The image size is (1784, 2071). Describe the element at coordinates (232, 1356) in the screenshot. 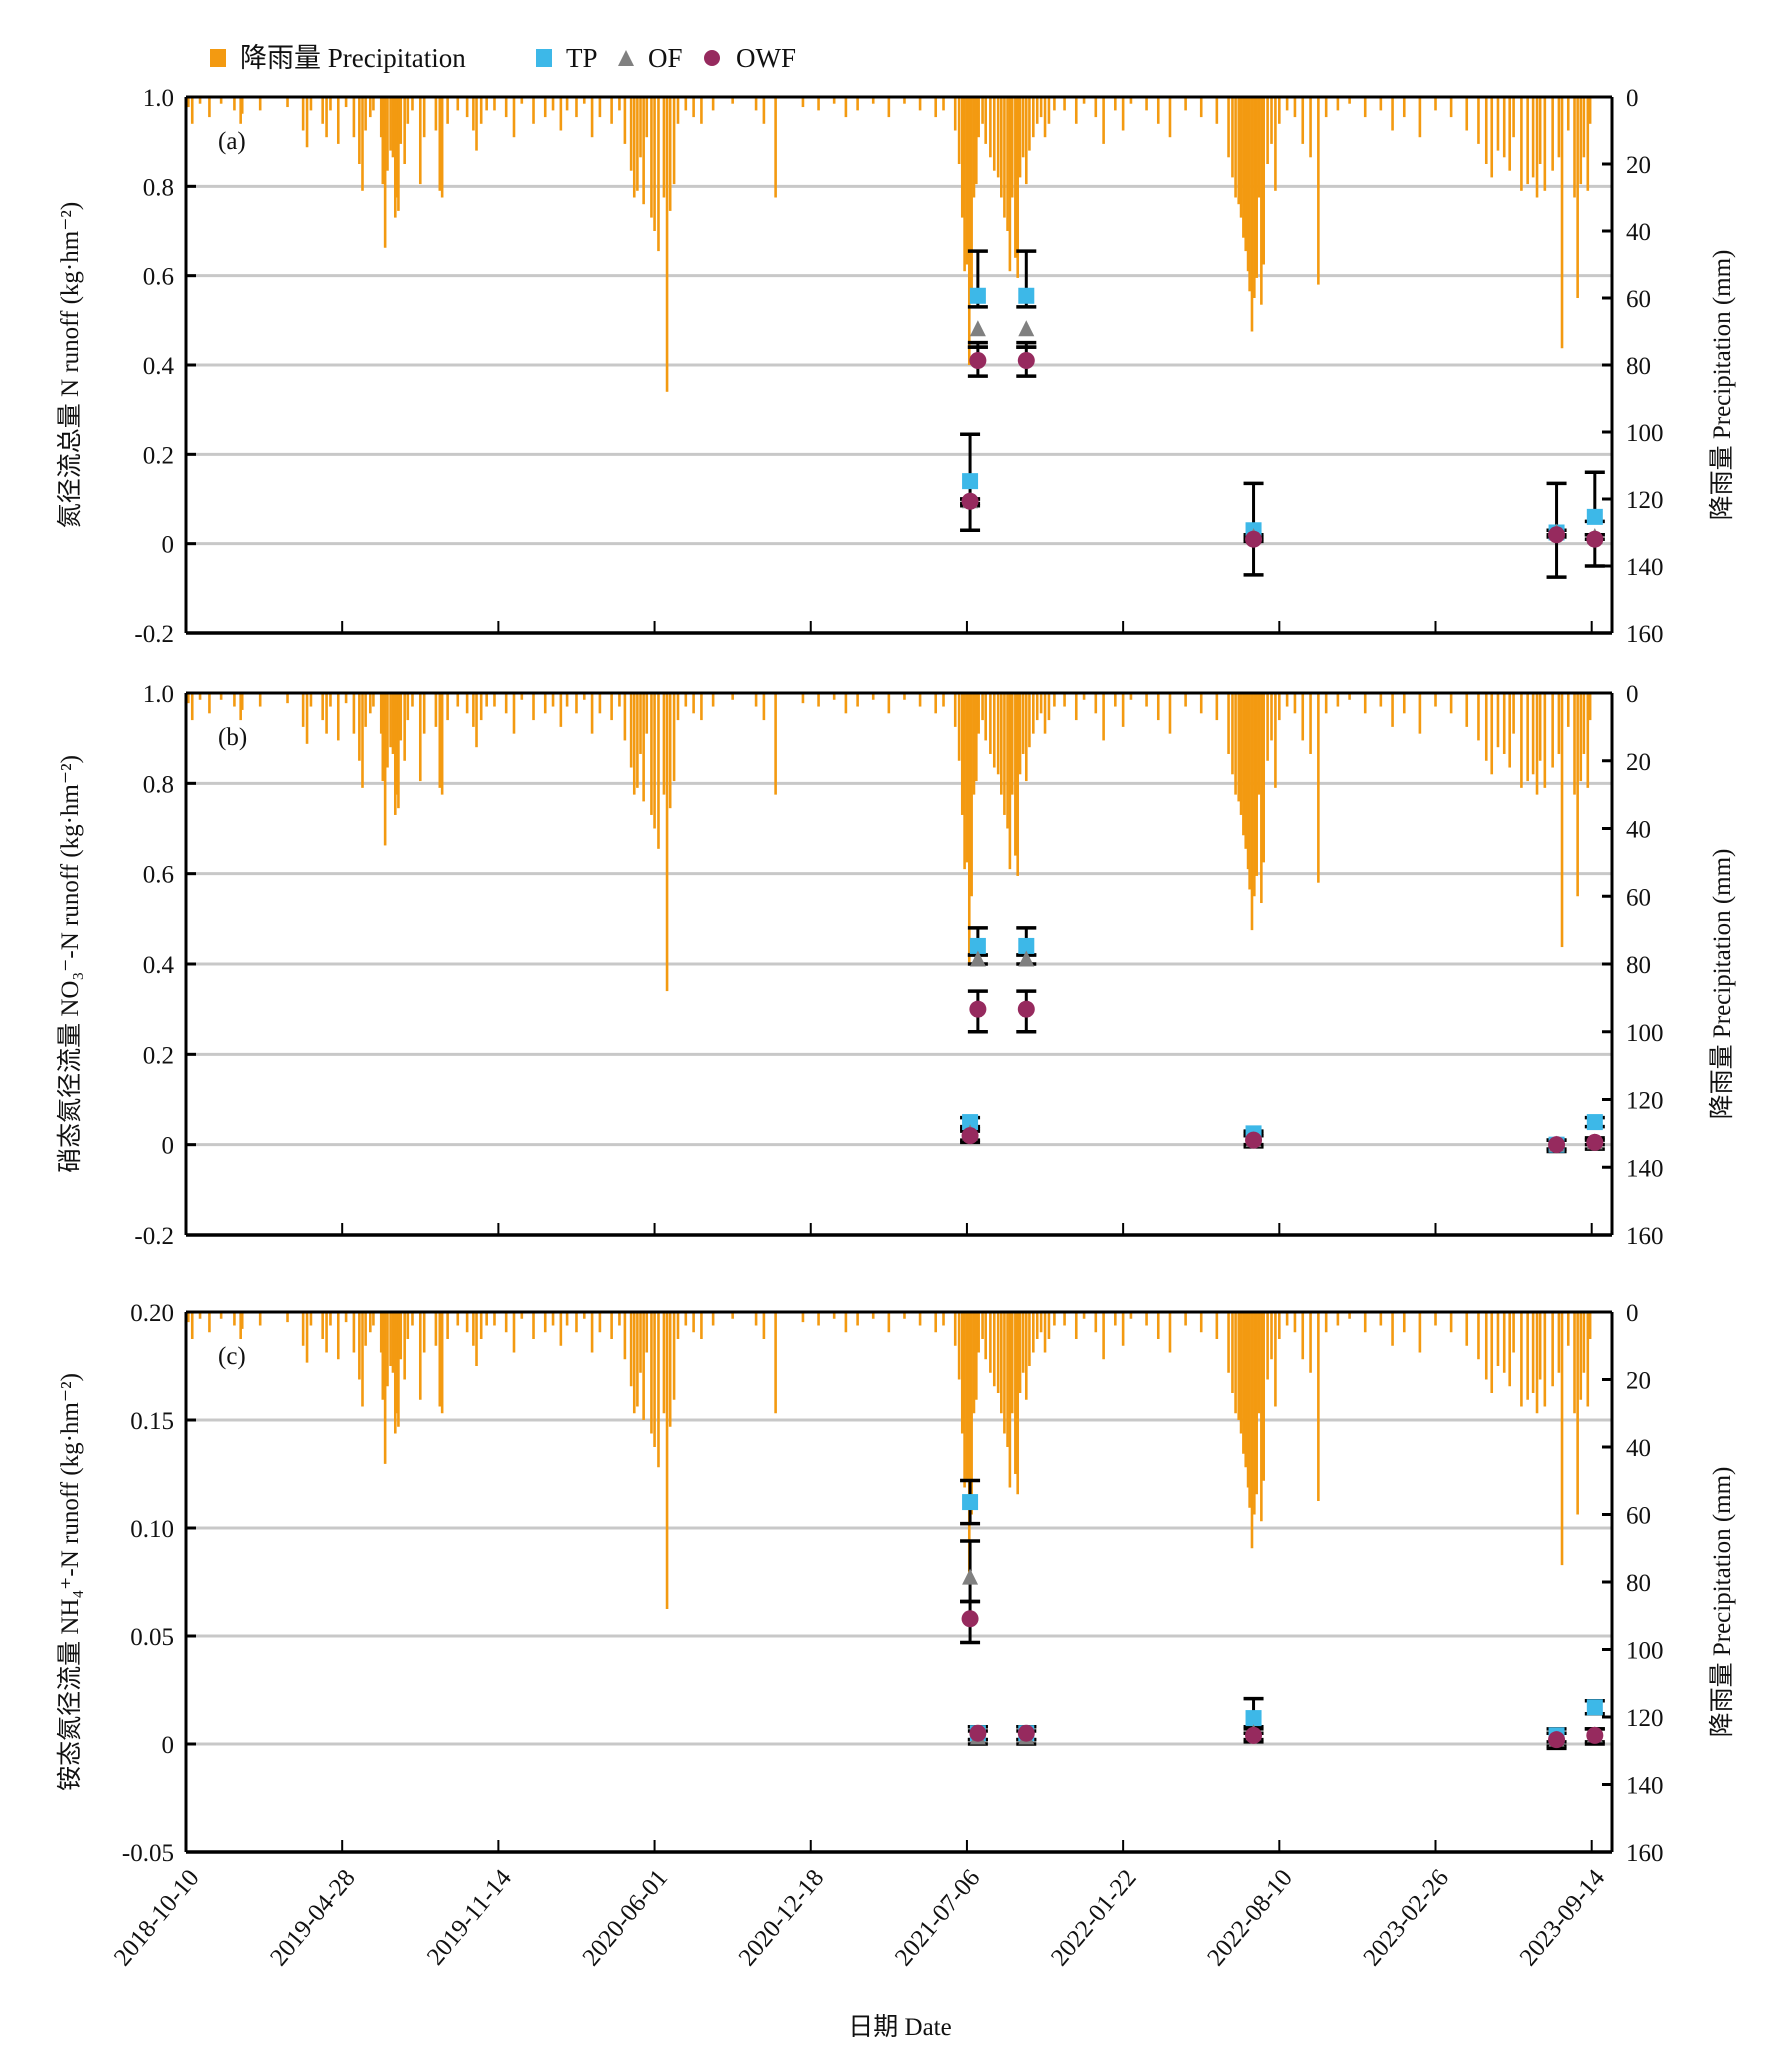

I see `panel-label: (c)` at that location.